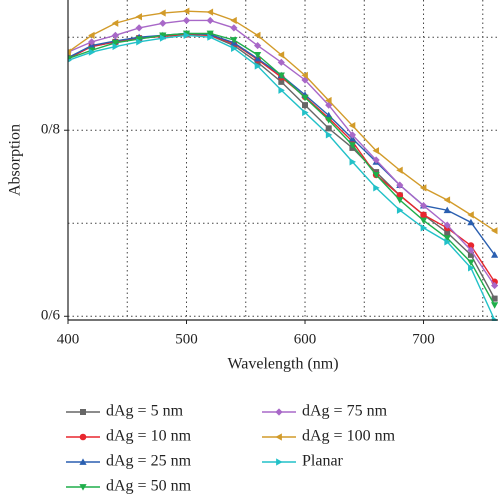 Image resolution: width=500 pixels, height=499 pixels. Describe the element at coordinates (149, 436) in the screenshot. I see `legend-label: dAg = 10 nm` at that location.